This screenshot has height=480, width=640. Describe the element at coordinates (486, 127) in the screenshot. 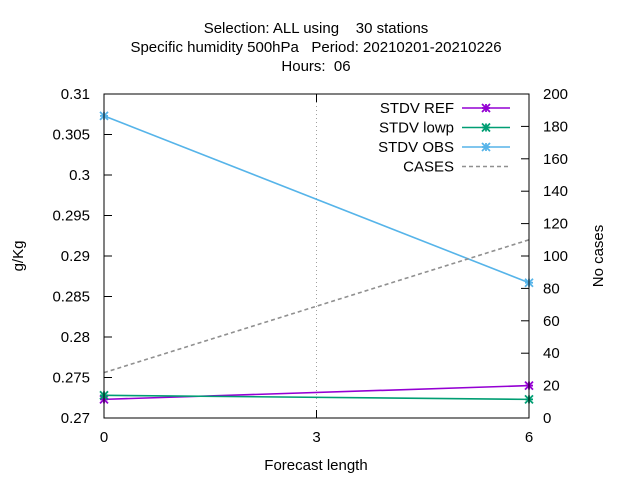

I see `legend-marker-stdv-lowp` at that location.